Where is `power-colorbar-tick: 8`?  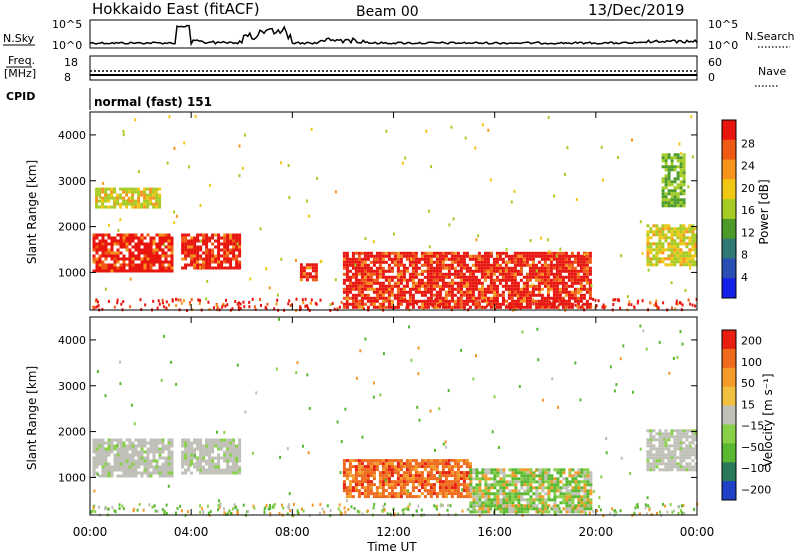 power-colorbar-tick: 8 is located at coordinates (744, 255).